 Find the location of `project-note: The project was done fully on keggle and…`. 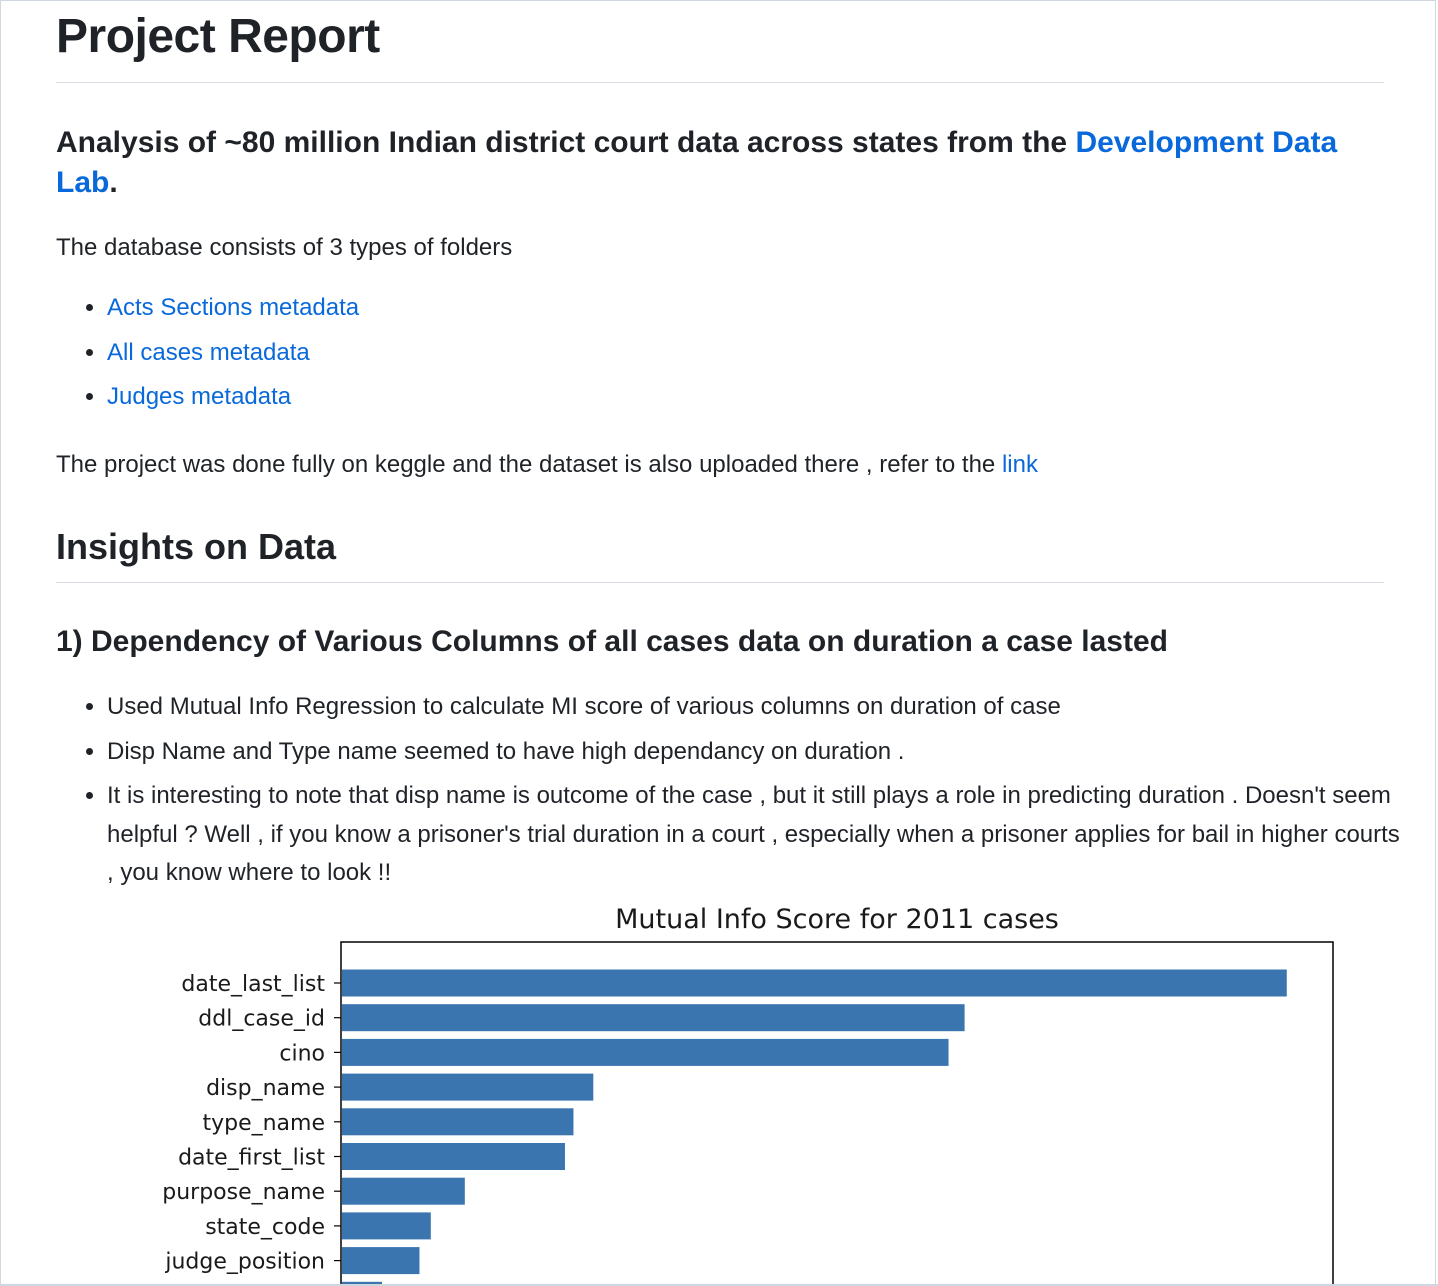

project-note: The project was done fully on keggle and… is located at coordinates (547, 465).